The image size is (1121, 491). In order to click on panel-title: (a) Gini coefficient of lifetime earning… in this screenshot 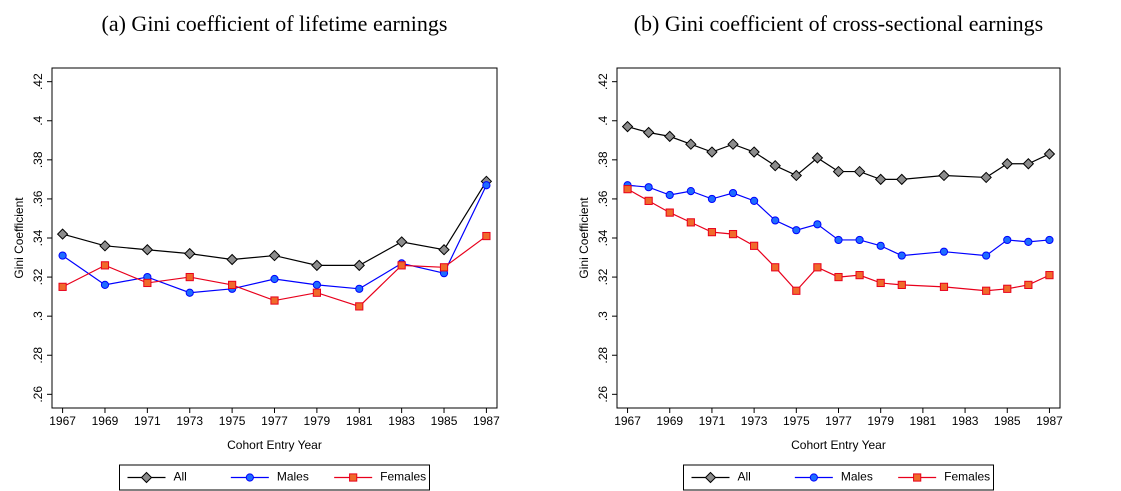, I will do `click(275, 23)`.